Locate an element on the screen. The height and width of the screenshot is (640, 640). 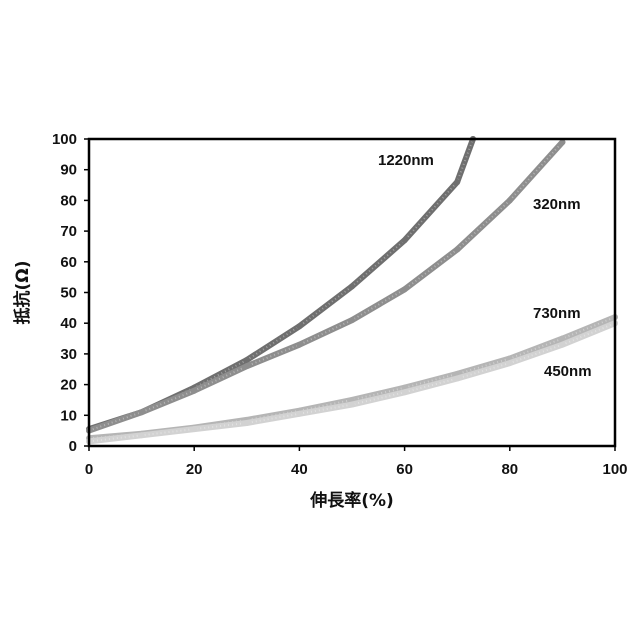
y-tick-label: 30 is located at coordinates (68, 354).